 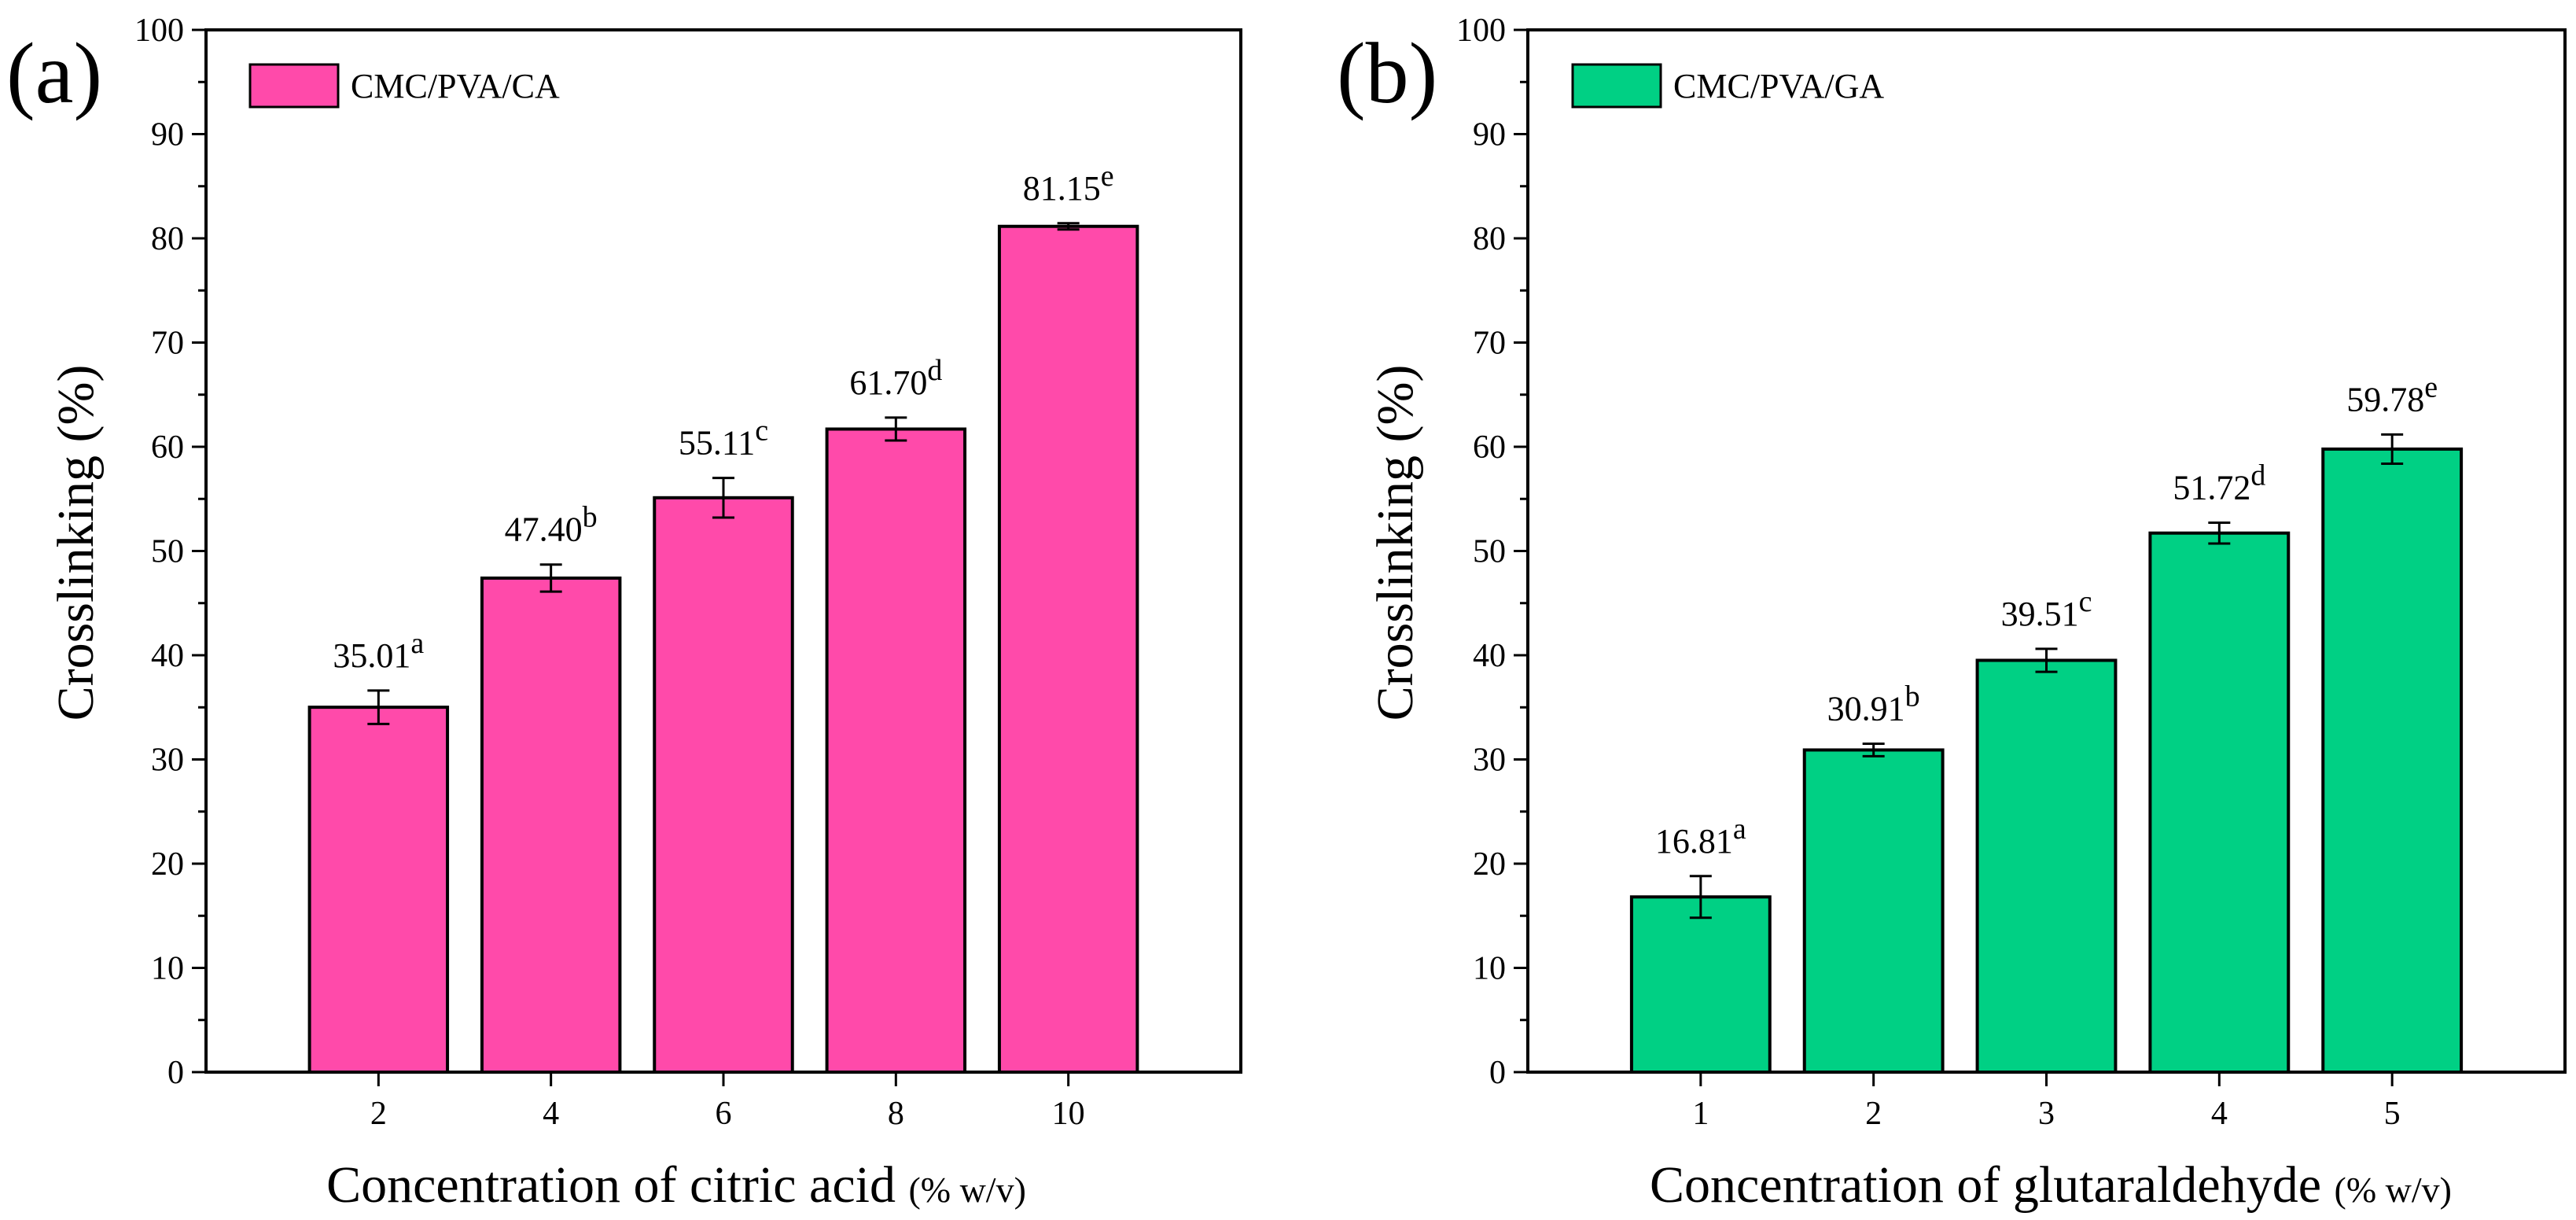 What do you see at coordinates (455, 86) in the screenshot?
I see `legend-label: CMC/PVA/CA` at bounding box center [455, 86].